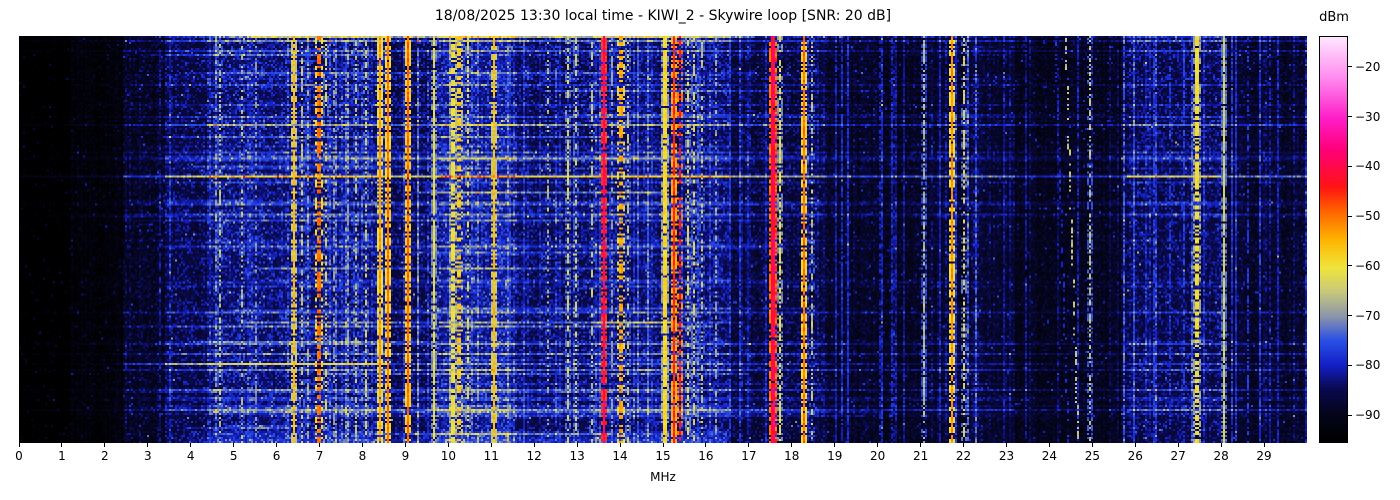 The height and width of the screenshot is (500, 1400). What do you see at coordinates (319, 456) in the screenshot?
I see `x-tick-label: 7` at bounding box center [319, 456].